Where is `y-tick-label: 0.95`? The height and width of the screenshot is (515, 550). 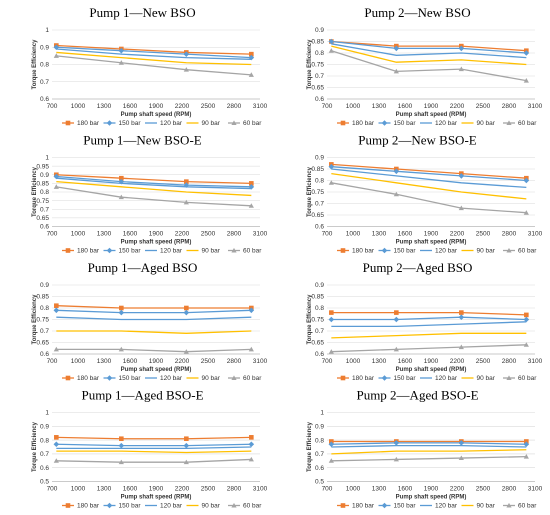 y-tick-label: 0.95 is located at coordinates (42, 166).